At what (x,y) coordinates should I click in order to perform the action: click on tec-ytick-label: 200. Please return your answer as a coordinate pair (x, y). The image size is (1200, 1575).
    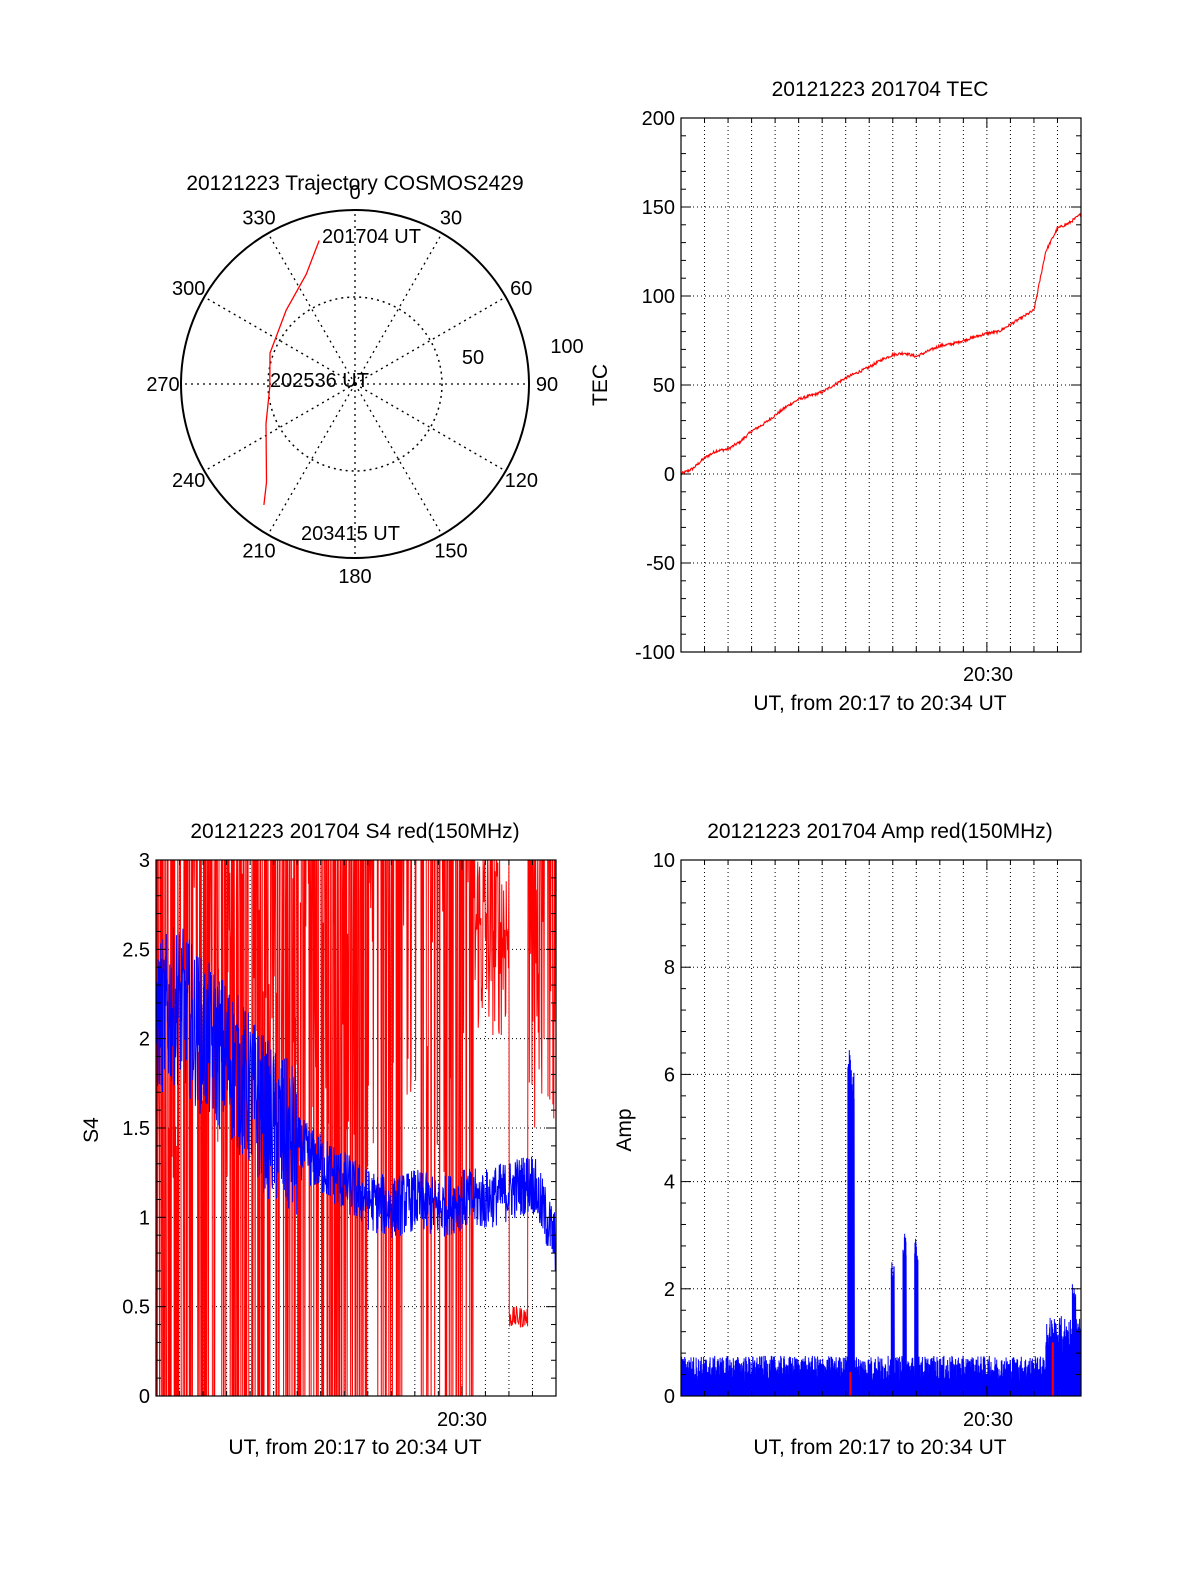
    Looking at the image, I should click on (658, 119).